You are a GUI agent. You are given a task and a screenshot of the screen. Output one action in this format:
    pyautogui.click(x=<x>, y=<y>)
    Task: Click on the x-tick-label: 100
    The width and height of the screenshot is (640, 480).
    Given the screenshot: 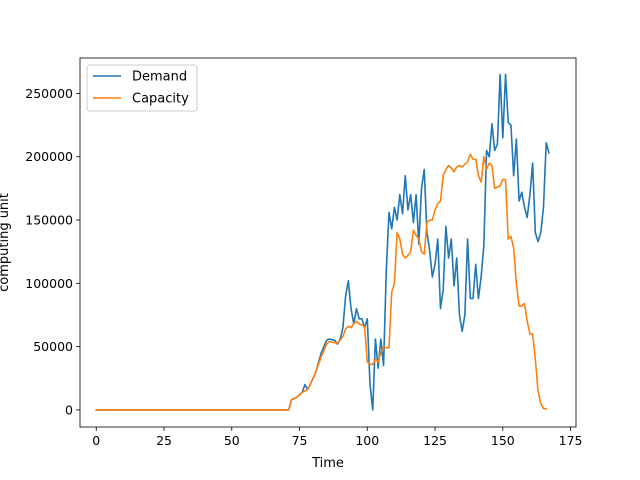 What is the action you would take?
    pyautogui.click(x=367, y=440)
    